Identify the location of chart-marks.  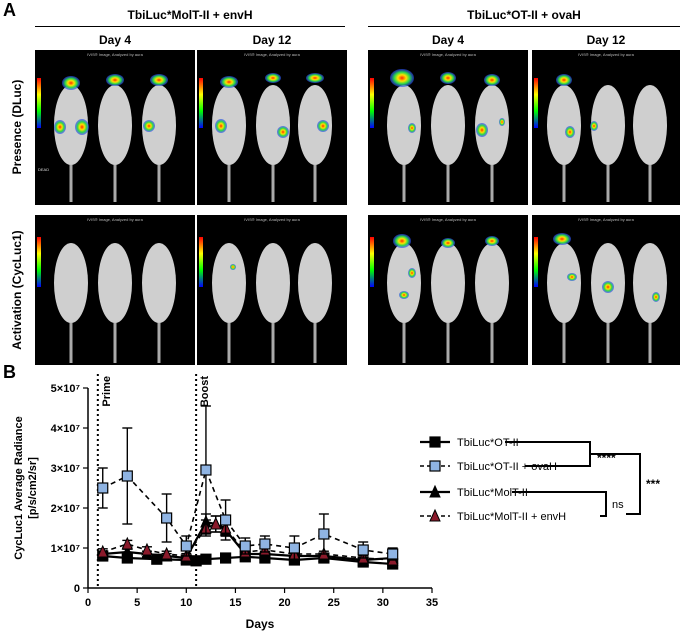
(247, 487).